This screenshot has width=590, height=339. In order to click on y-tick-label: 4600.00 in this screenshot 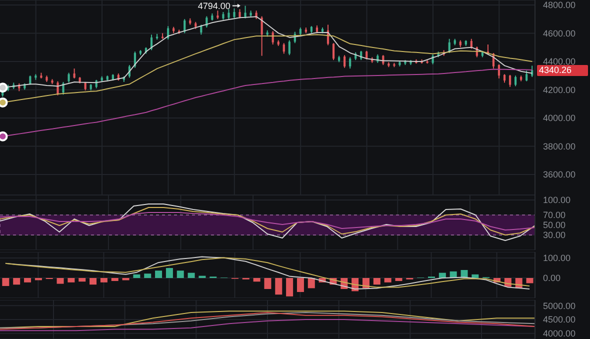, I will do `click(559, 33)`.